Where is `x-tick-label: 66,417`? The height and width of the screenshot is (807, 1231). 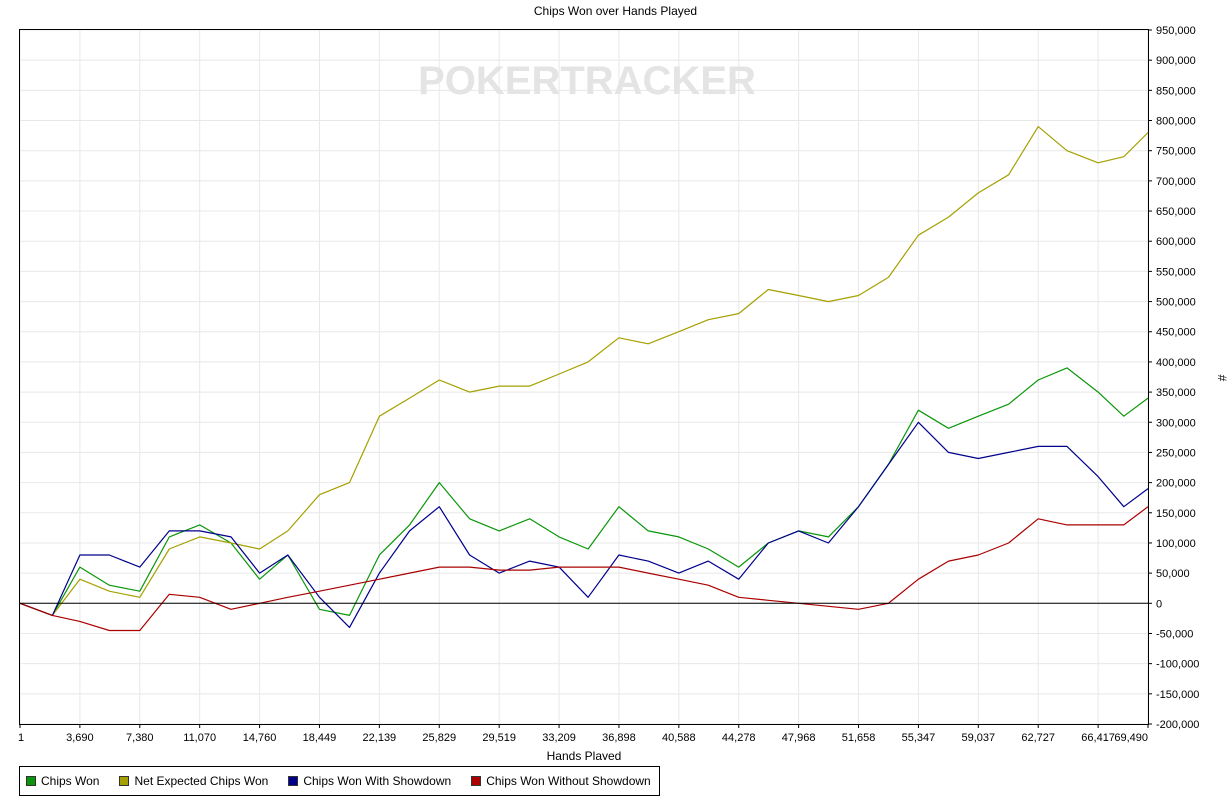
x-tick-label: 66,417 is located at coordinates (1098, 738).